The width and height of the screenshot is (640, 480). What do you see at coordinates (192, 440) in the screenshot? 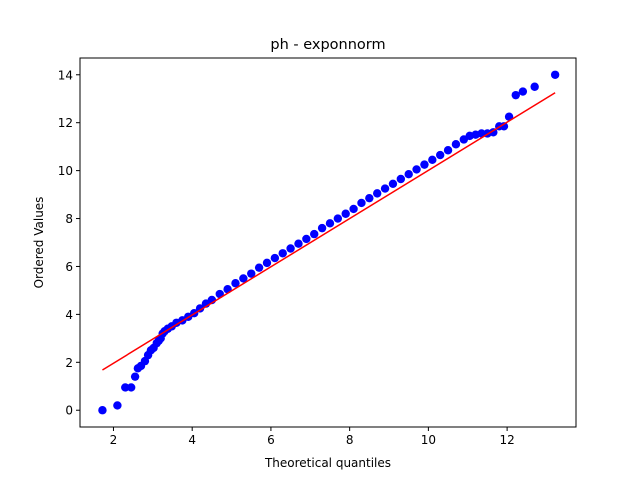
I see `x-tick-label: 4` at bounding box center [192, 440].